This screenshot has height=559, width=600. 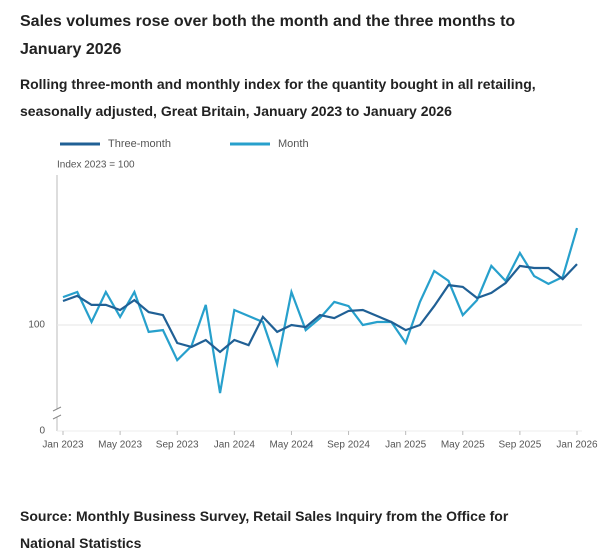 What do you see at coordinates (36, 325) in the screenshot?
I see `y-tick-label: 100` at bounding box center [36, 325].